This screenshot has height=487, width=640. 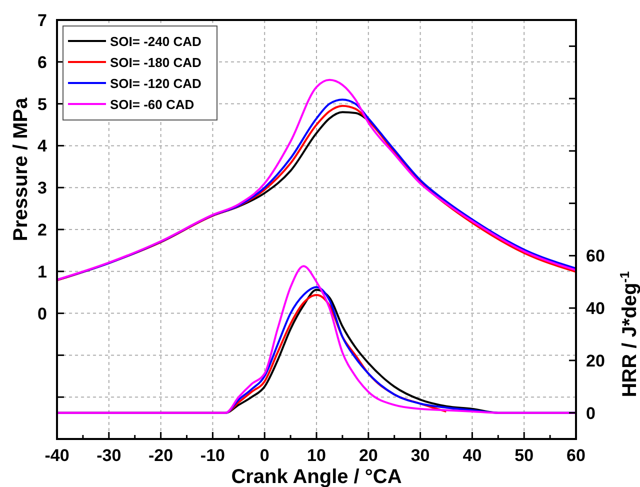 I want to click on x-tick-label: -20, so click(x=161, y=455).